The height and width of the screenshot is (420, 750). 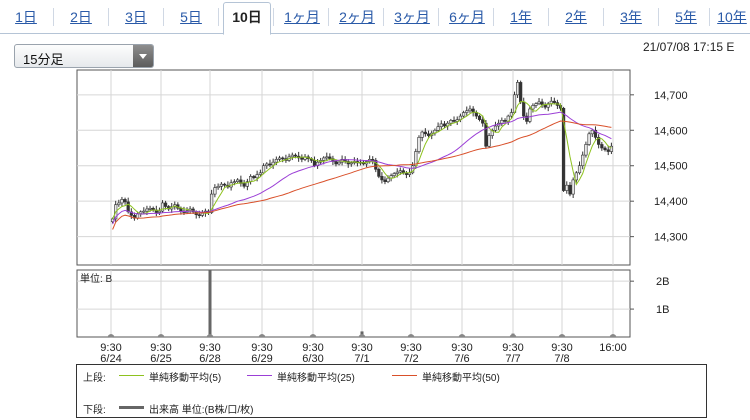 I want to click on tab-0: 1日, so click(x=26, y=17).